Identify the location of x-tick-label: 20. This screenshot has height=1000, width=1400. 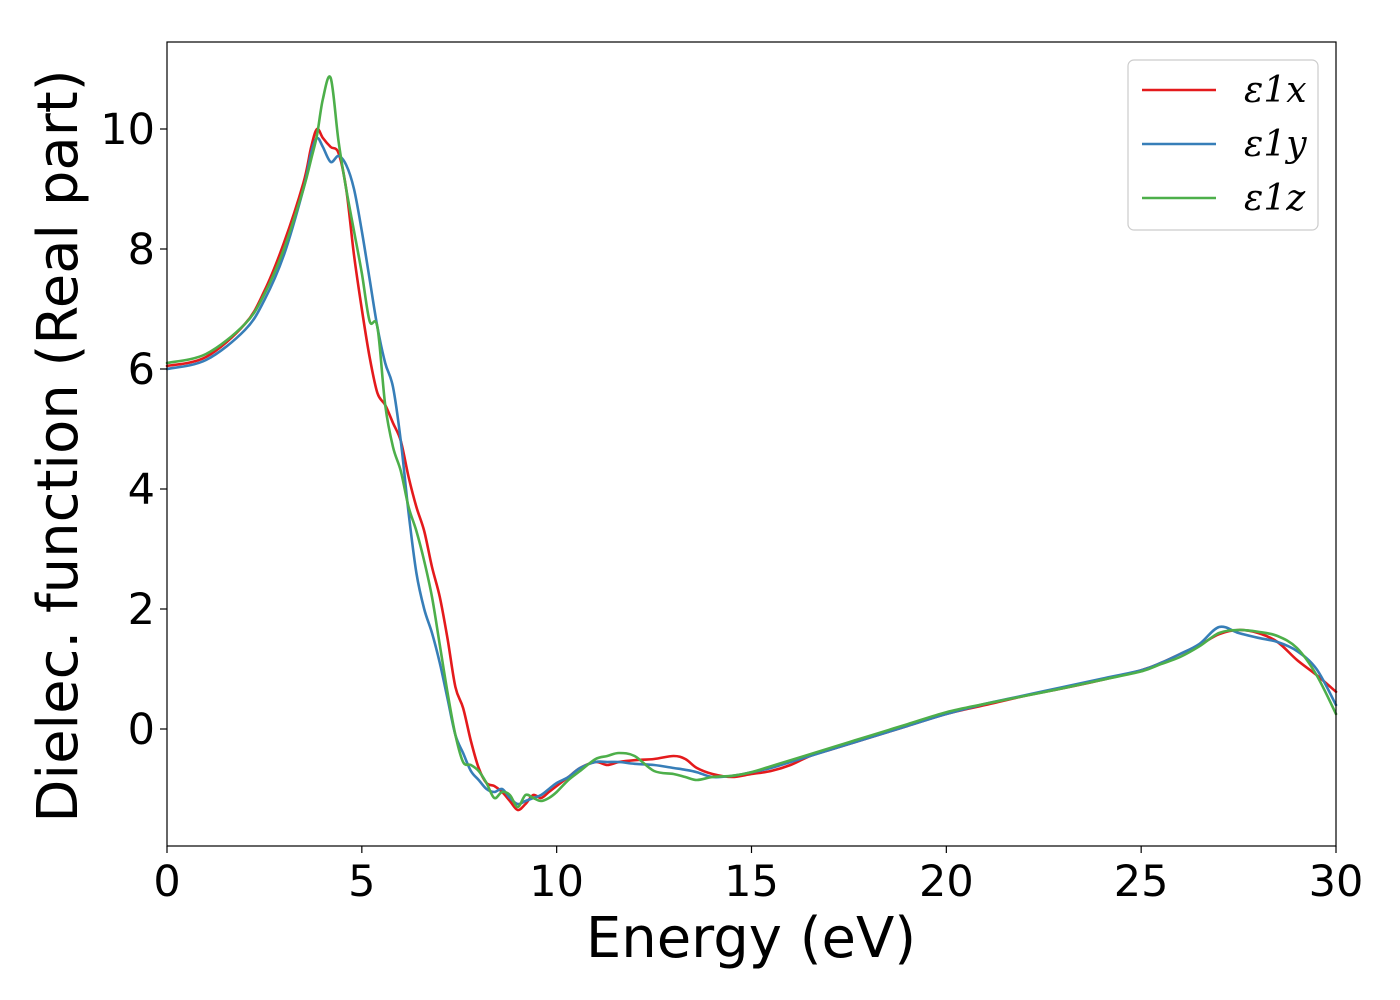
(946, 882).